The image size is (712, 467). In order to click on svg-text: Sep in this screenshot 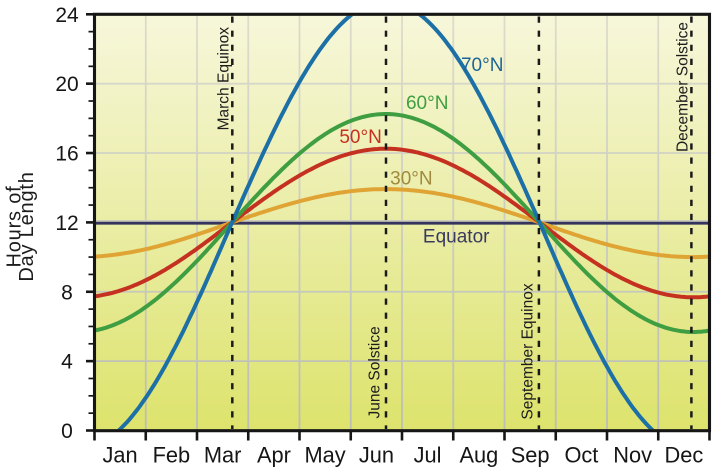, I will do `click(530, 454)`.